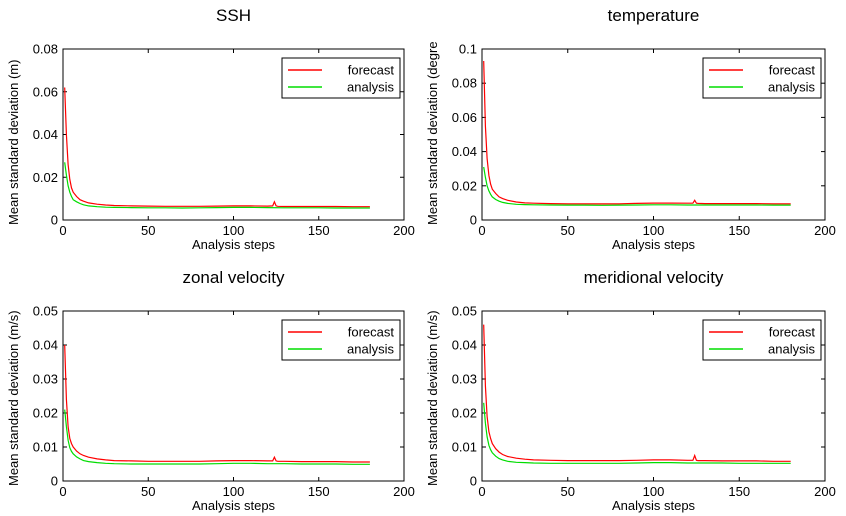  What do you see at coordinates (13, 142) in the screenshot?
I see `y-axis-label: Mean standard deviation (m)` at bounding box center [13, 142].